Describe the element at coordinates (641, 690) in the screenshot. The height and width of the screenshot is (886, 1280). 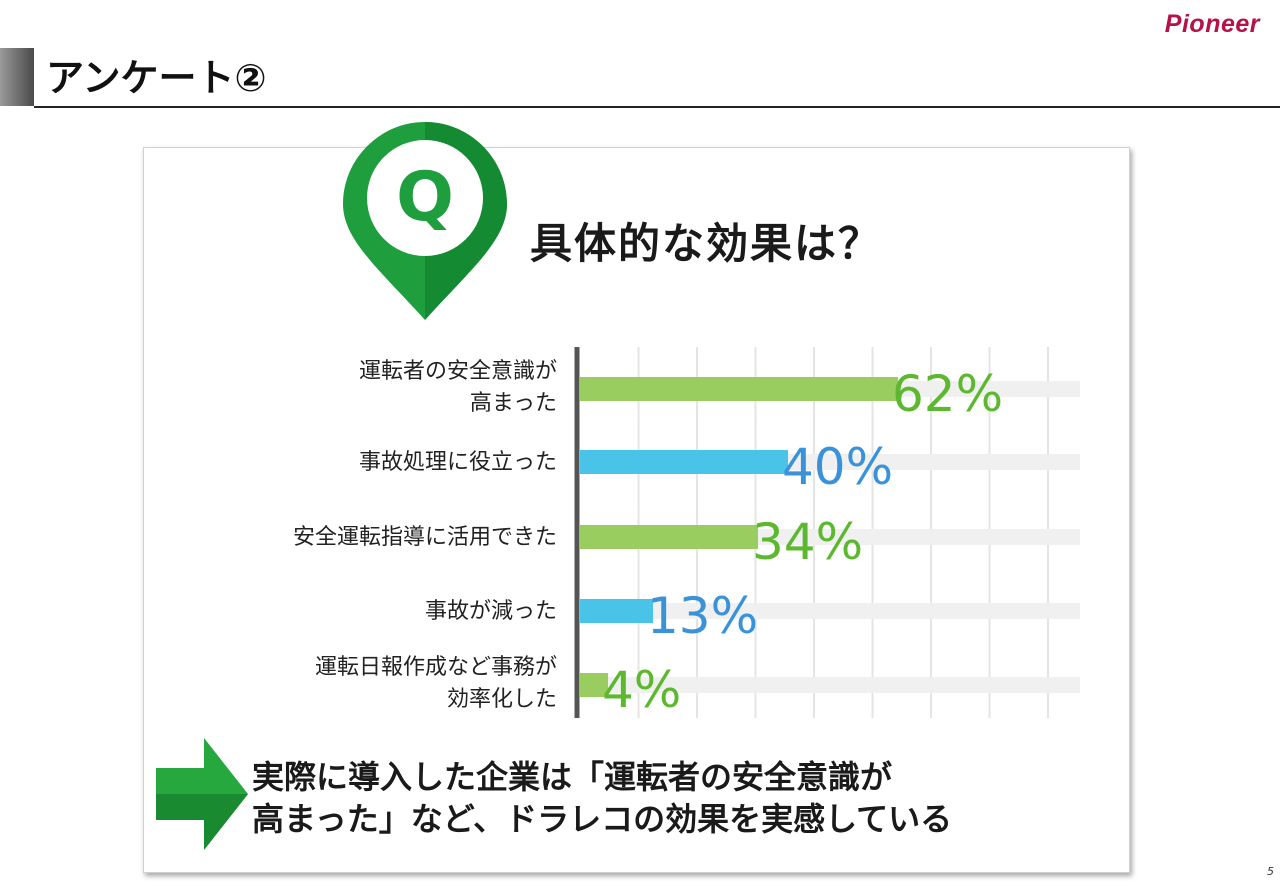
I see `bar-value-label: 4%` at that location.